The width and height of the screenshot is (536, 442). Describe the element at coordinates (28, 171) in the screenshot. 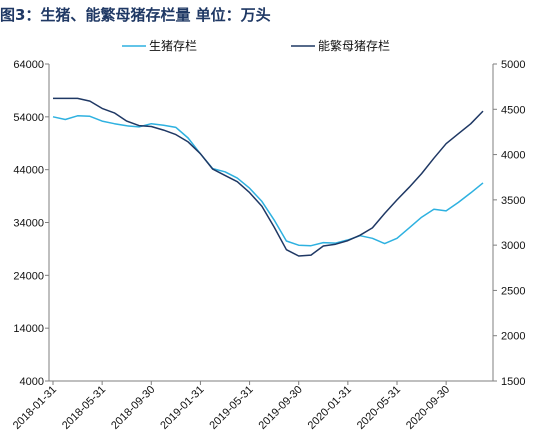

I see `left-tick-label: 44000` at that location.